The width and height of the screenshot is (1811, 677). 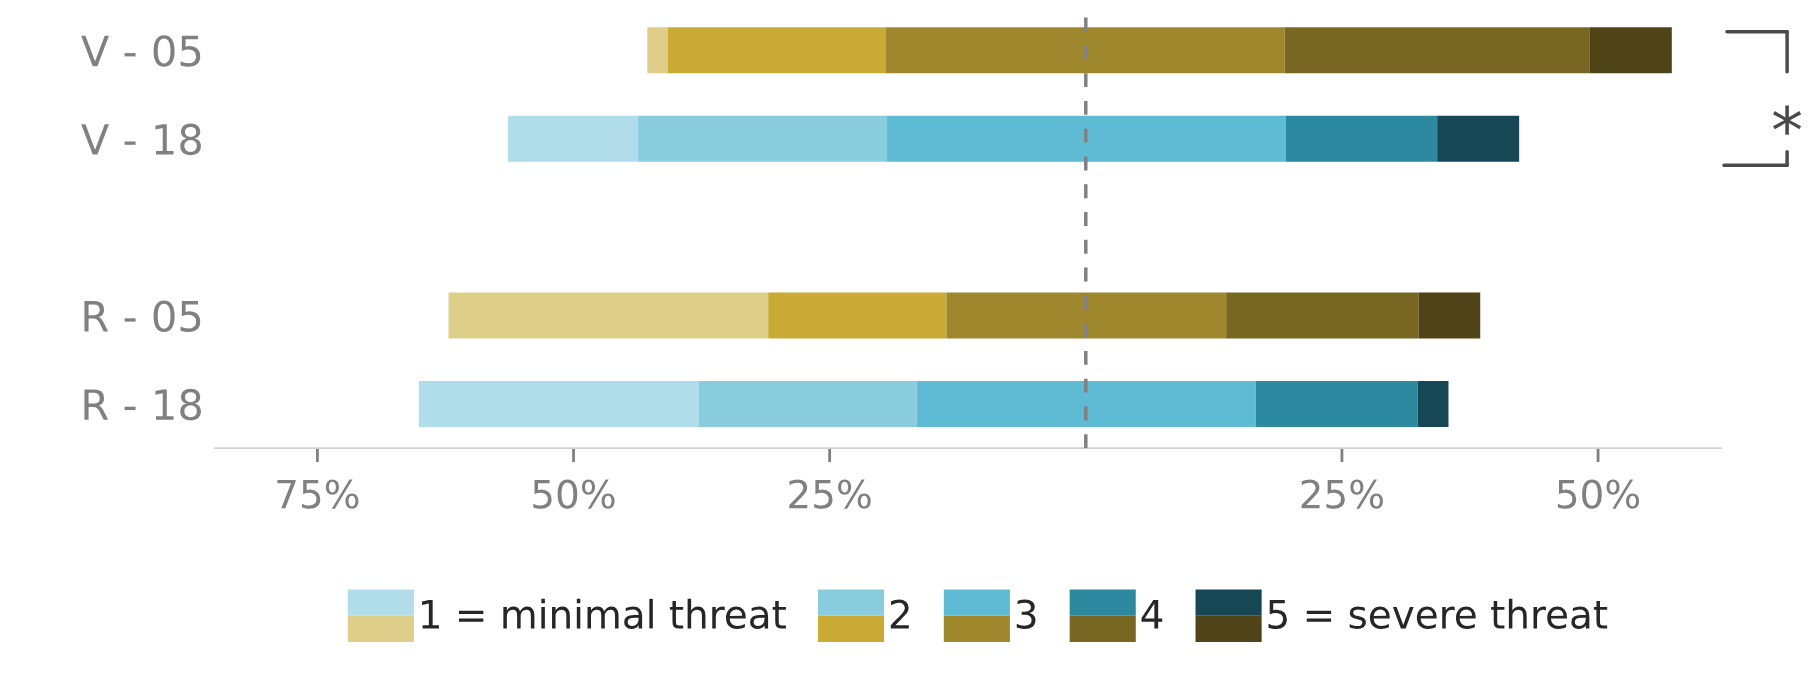 What do you see at coordinates (1152, 614) in the screenshot?
I see `legend-label: 4` at bounding box center [1152, 614].